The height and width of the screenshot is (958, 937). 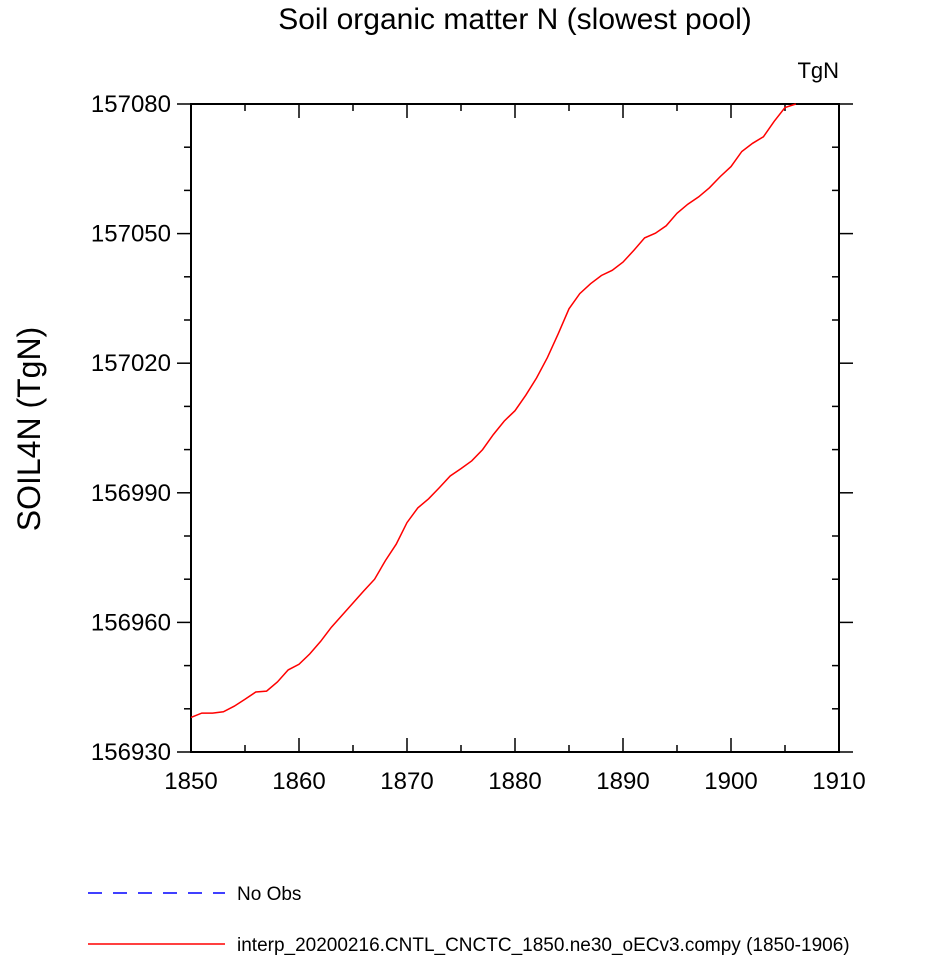 What do you see at coordinates (515, 19) in the screenshot?
I see `chart-title: Soil organic matter N (slowest pool)` at bounding box center [515, 19].